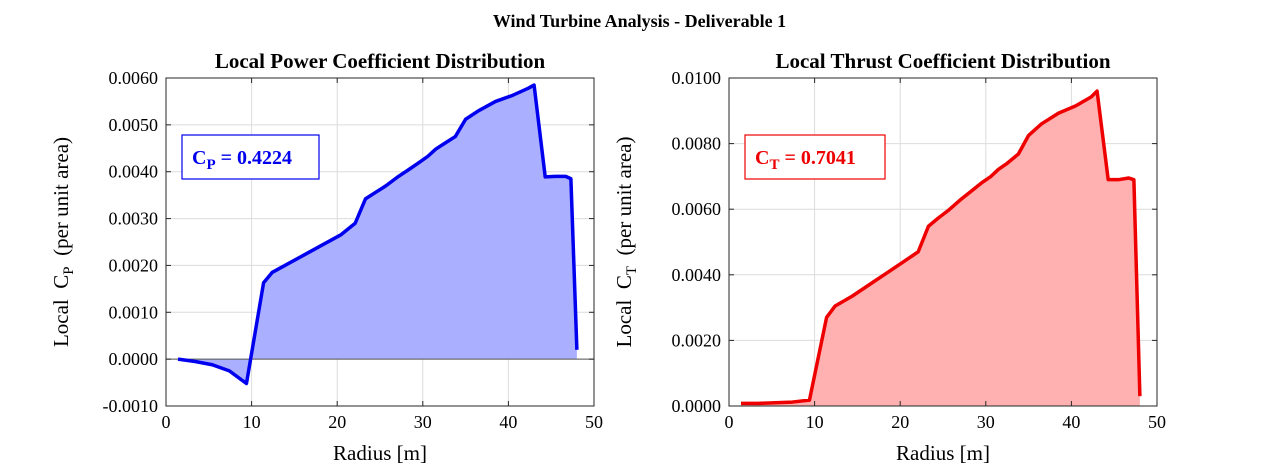 The height and width of the screenshot is (469, 1279). I want to click on annotation-value: = 0.7041, so click(817, 158).